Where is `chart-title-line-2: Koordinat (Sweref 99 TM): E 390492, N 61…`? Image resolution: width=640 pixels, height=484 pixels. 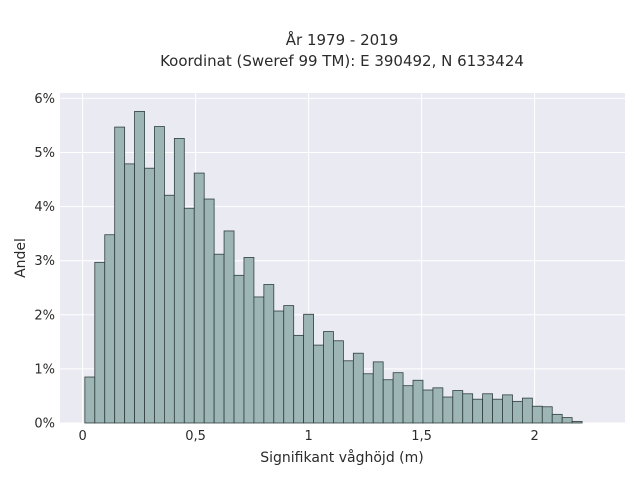
chart-title-line-2: Koordinat (Sweref 99 TM): E 390492, N 61… is located at coordinates (342, 61).